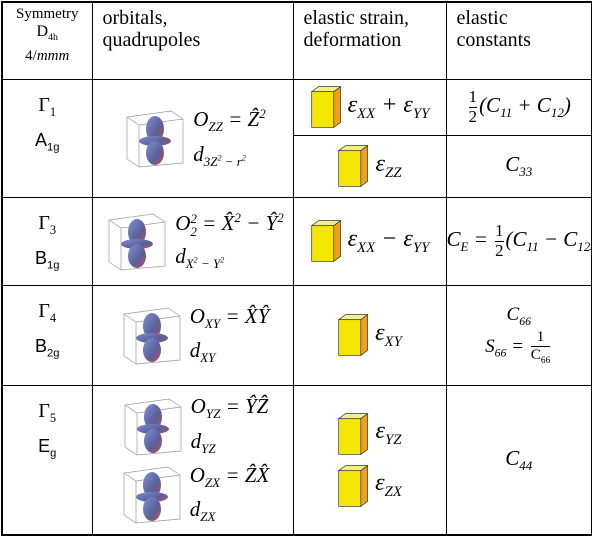 Image resolution: width=592 pixels, height=537 pixels. Describe the element at coordinates (151, 335) in the screenshot. I see `orbital-picture` at that location.